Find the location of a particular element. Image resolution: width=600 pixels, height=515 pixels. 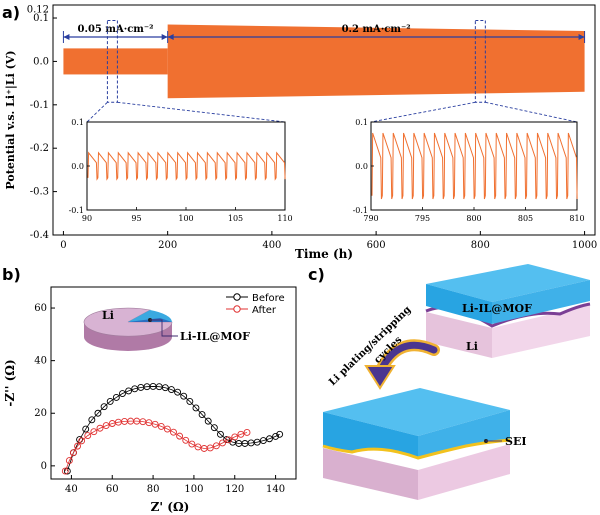

bottom-mof-left-face is located at coordinates (370, 435).